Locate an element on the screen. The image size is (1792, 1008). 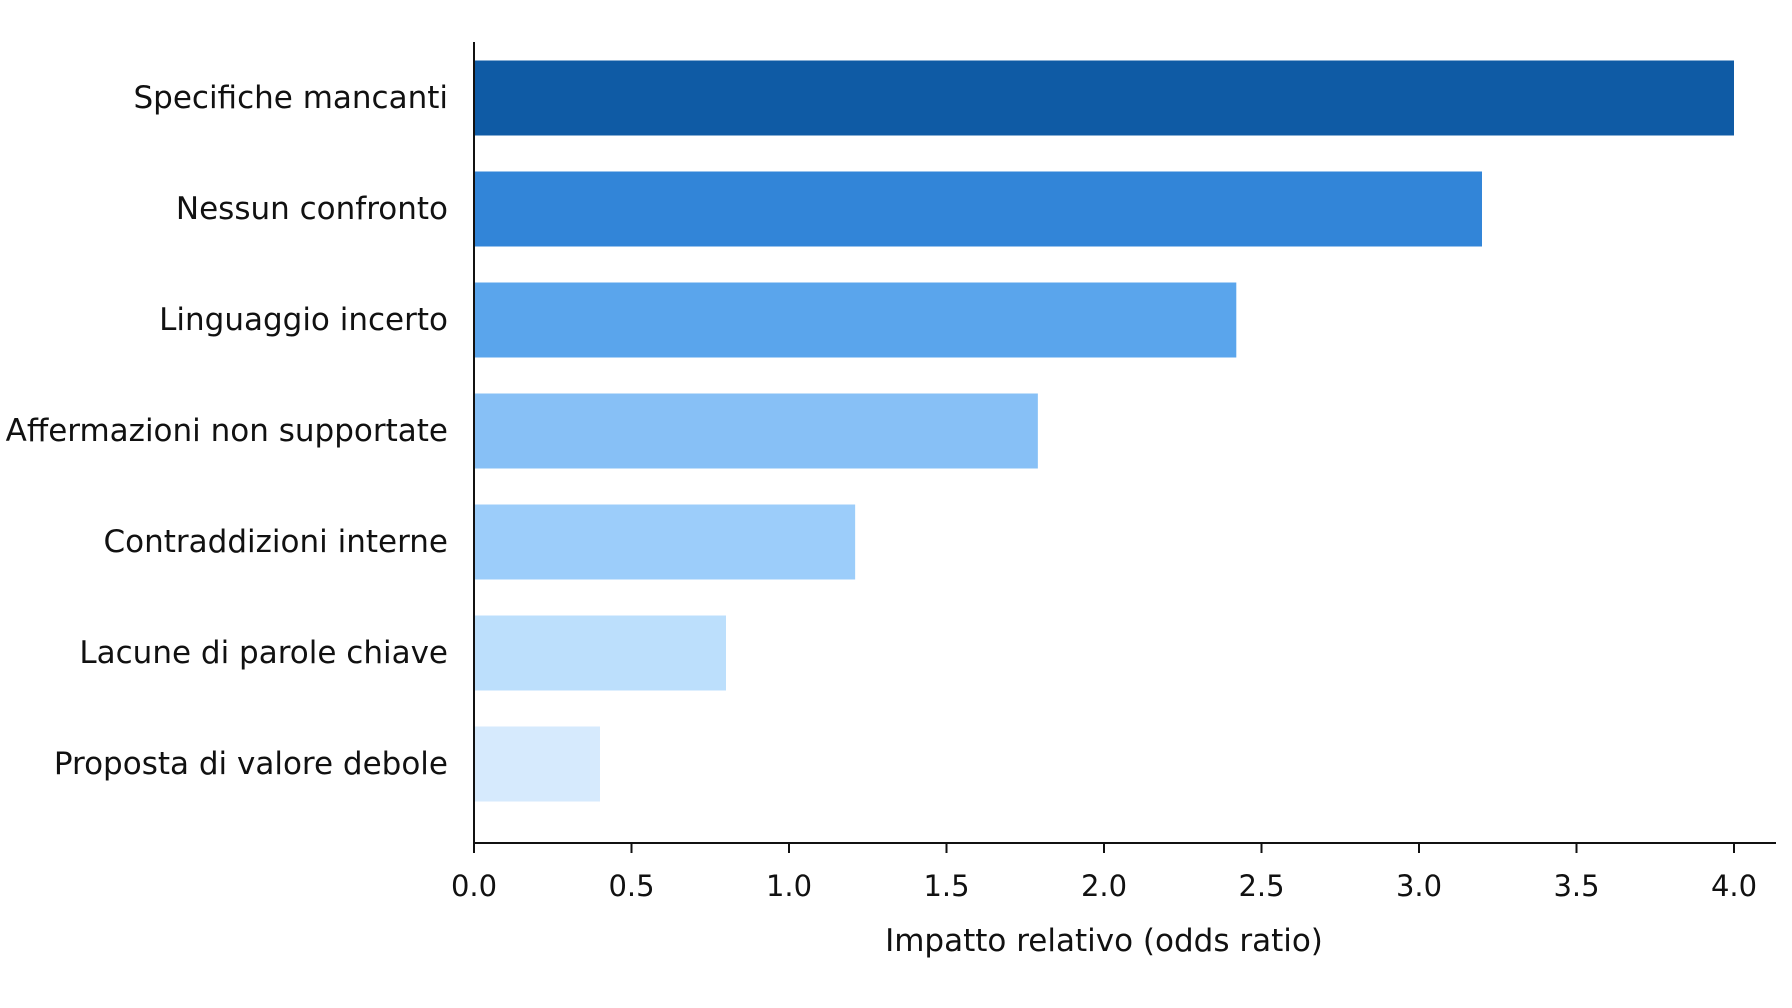
category-label: Proposta di valore debole is located at coordinates (251, 764).